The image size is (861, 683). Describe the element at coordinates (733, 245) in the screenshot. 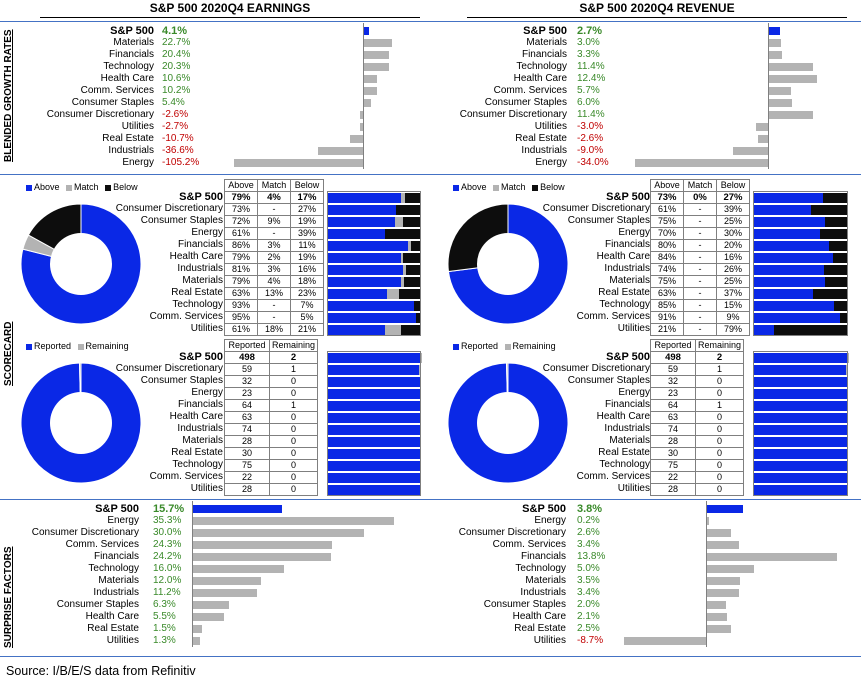

I see `table-cell: 20%` at that location.